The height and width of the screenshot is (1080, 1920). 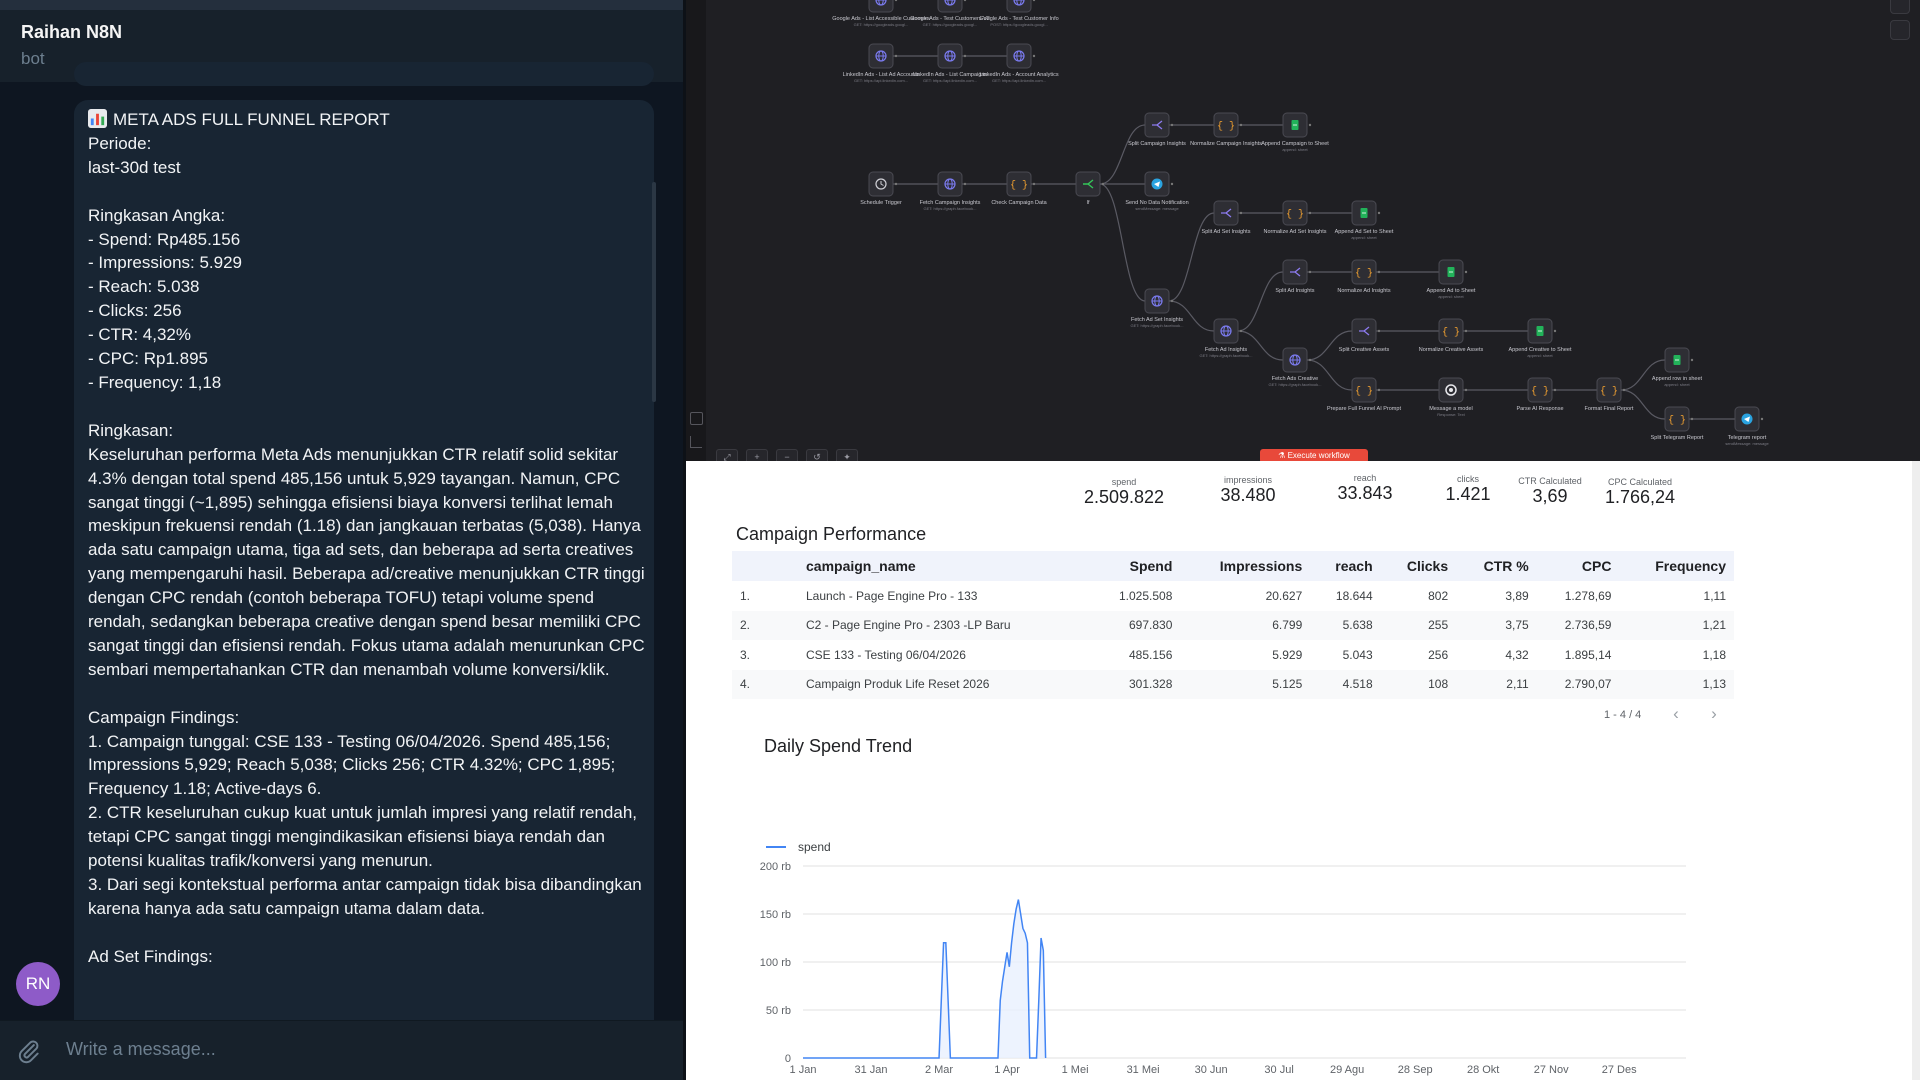 I want to click on tidy-up-button: ✦, so click(x=847, y=455).